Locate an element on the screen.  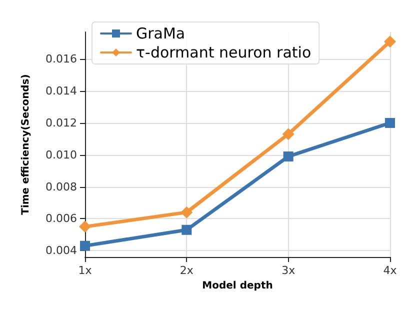
y-tick-label: 0.012 is located at coordinates (61, 123).